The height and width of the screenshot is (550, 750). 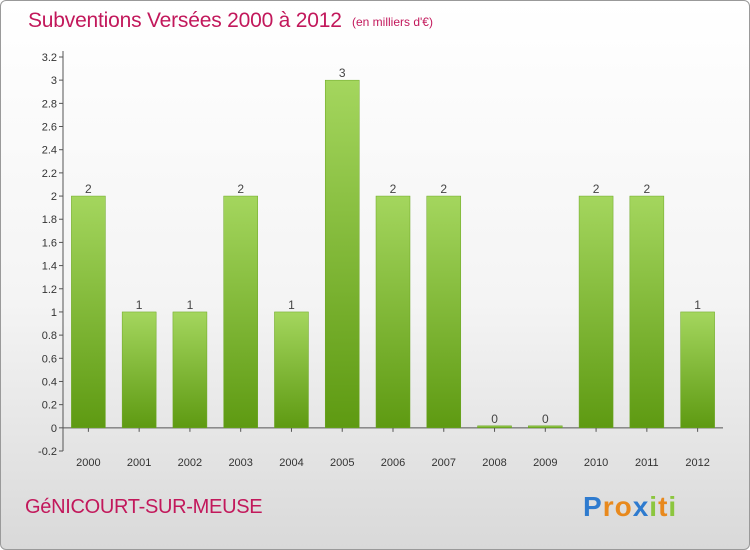 I want to click on proxiti-logo: Proxiti, so click(x=630, y=507).